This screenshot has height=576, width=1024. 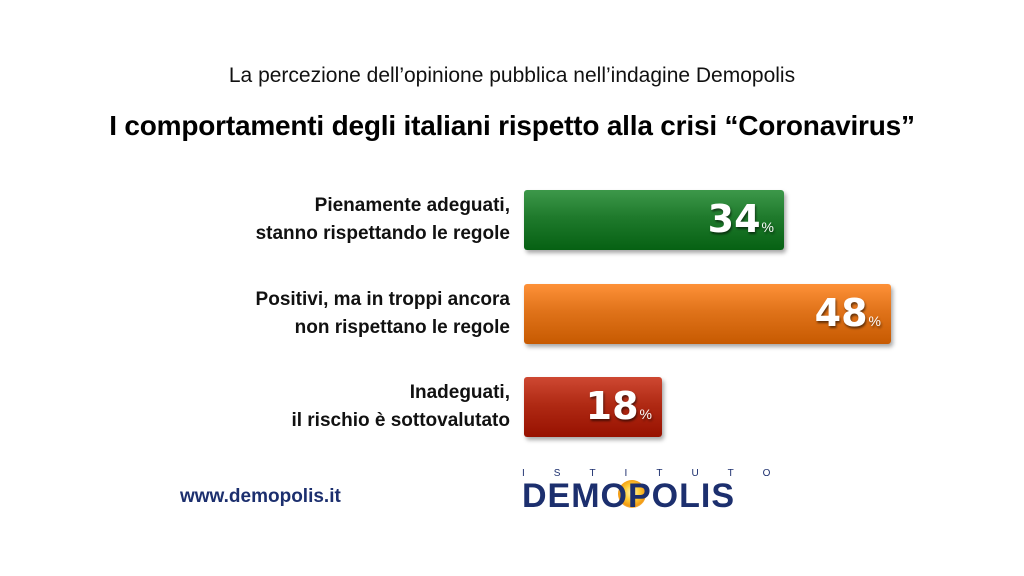 What do you see at coordinates (632, 494) in the screenshot?
I see `logo-sun-icon` at bounding box center [632, 494].